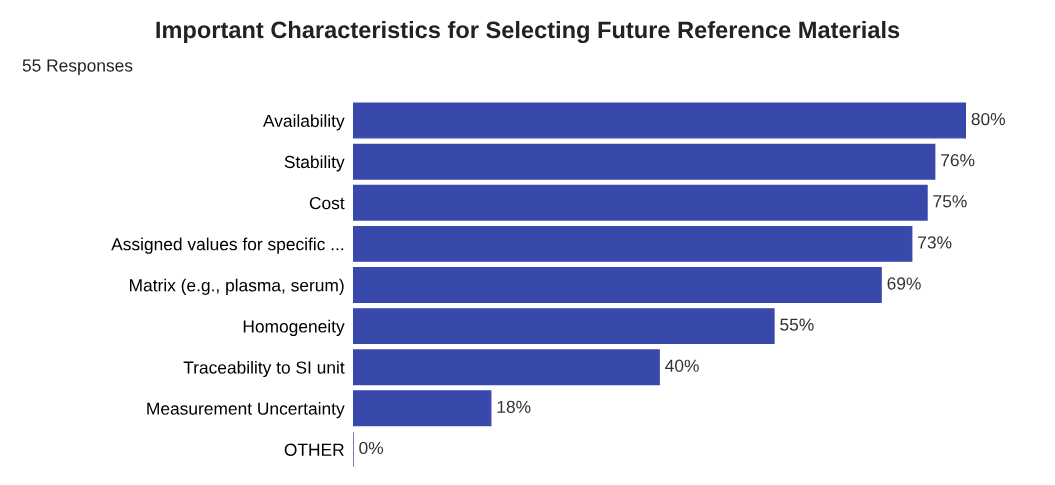 Image resolution: width=1055 pixels, height=485 pixels. Describe the element at coordinates (514, 406) in the screenshot. I see `data-label: 18%` at that location.